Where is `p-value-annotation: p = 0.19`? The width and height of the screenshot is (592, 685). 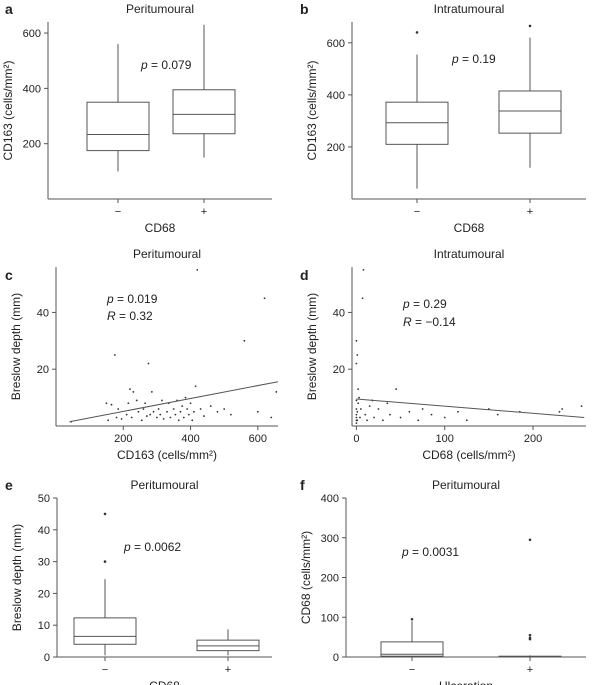 p-value-annotation: p = 0.19 is located at coordinates (473, 59).